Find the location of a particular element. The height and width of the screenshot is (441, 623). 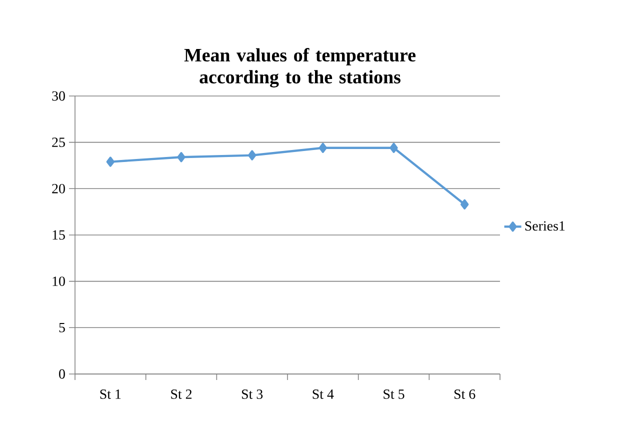

y-tick-label: 10 is located at coordinates (58, 281).